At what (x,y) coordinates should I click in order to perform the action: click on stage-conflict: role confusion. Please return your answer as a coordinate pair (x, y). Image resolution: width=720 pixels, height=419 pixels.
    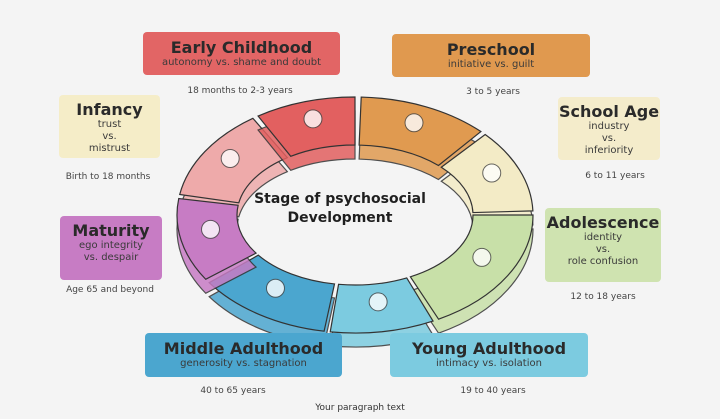
    Looking at the image, I should click on (603, 261).